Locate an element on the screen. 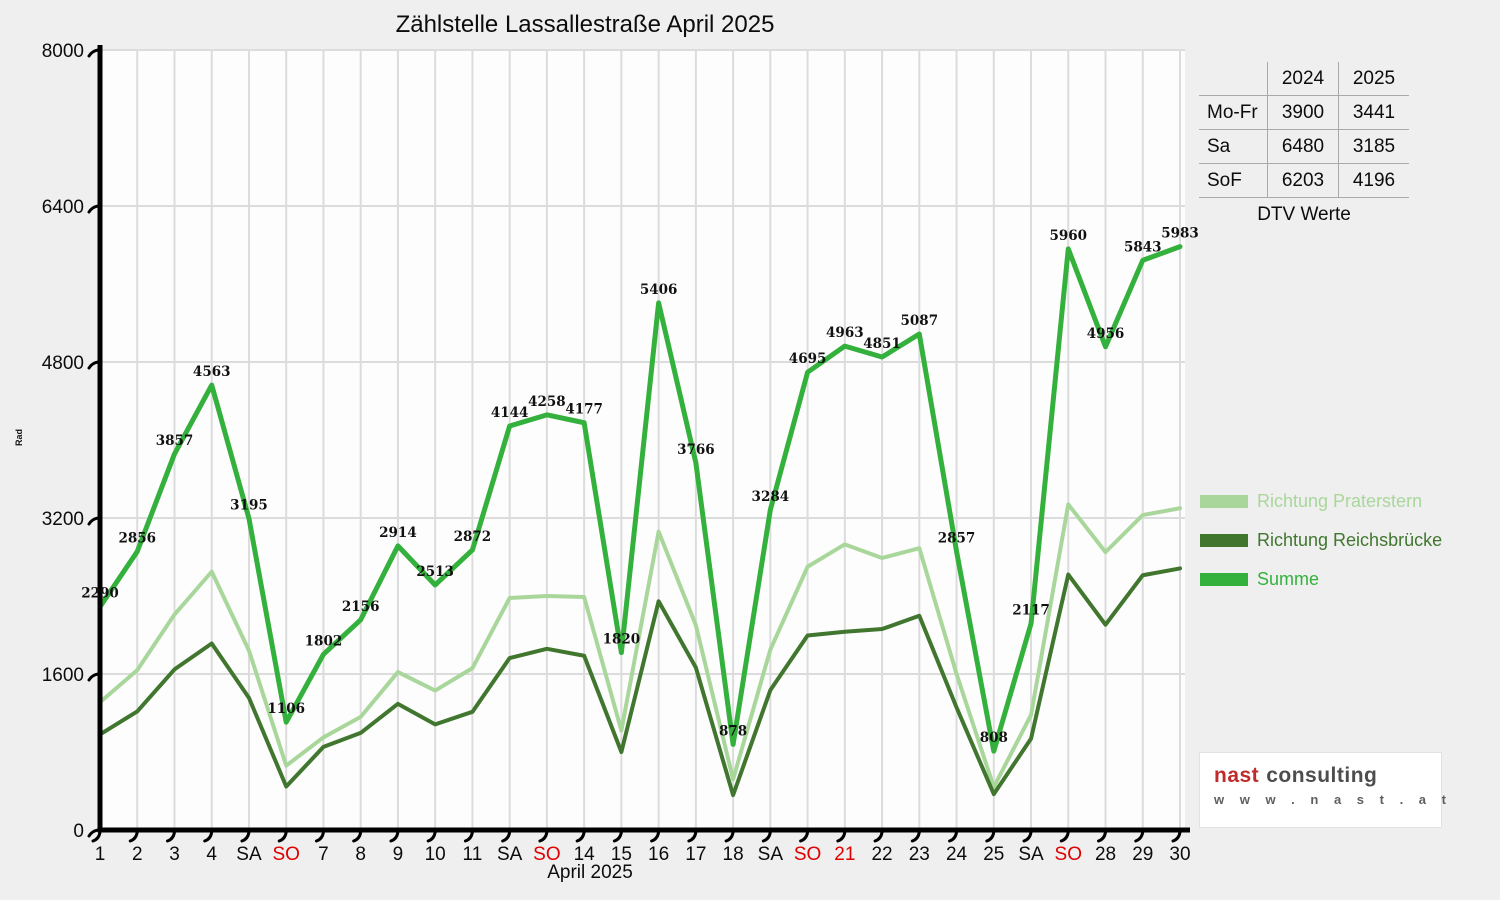  y-axis-title: Rad is located at coordinates (19, 437).